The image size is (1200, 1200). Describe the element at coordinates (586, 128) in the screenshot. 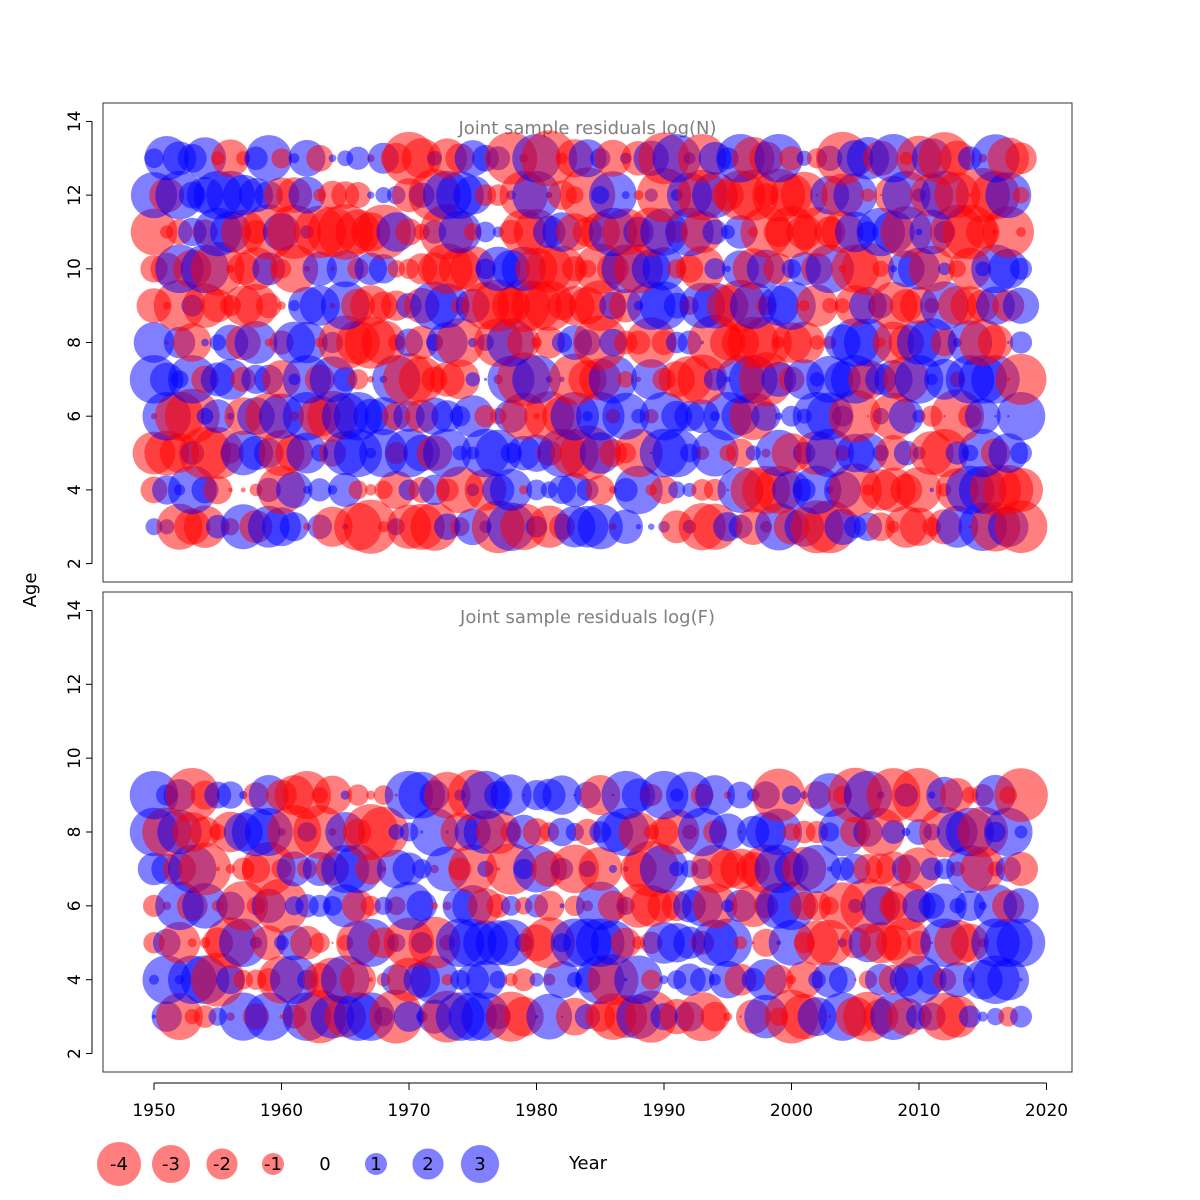

I see `panel-title: Joint sample residuals log(N)` at that location.